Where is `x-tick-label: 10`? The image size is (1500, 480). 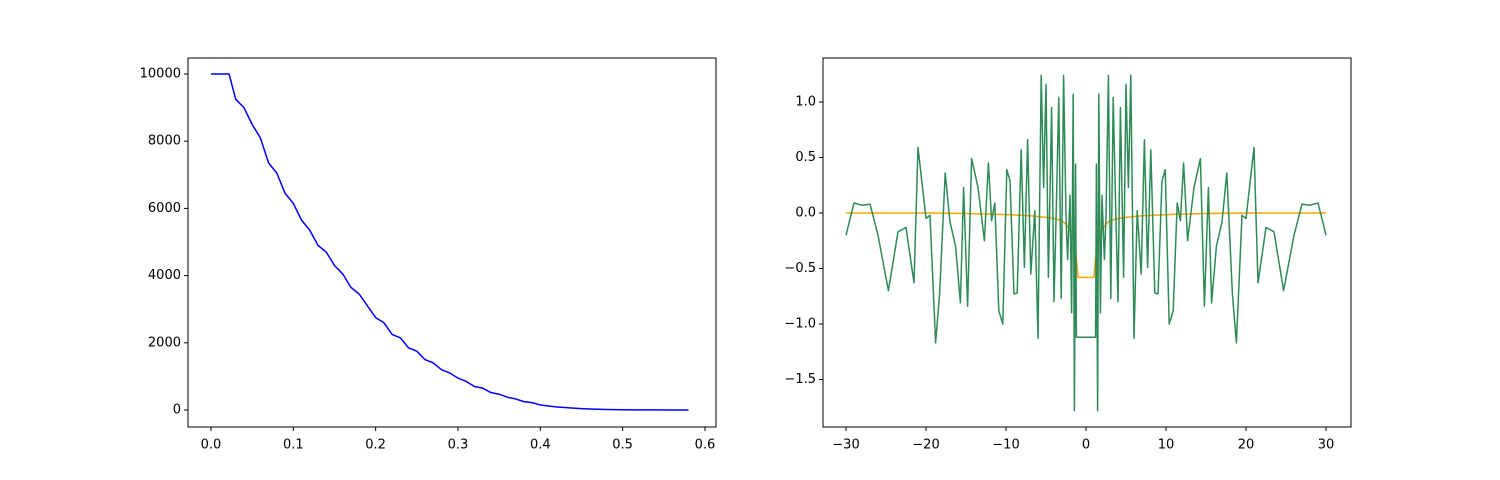
x-tick-label: 10 is located at coordinates (1166, 445).